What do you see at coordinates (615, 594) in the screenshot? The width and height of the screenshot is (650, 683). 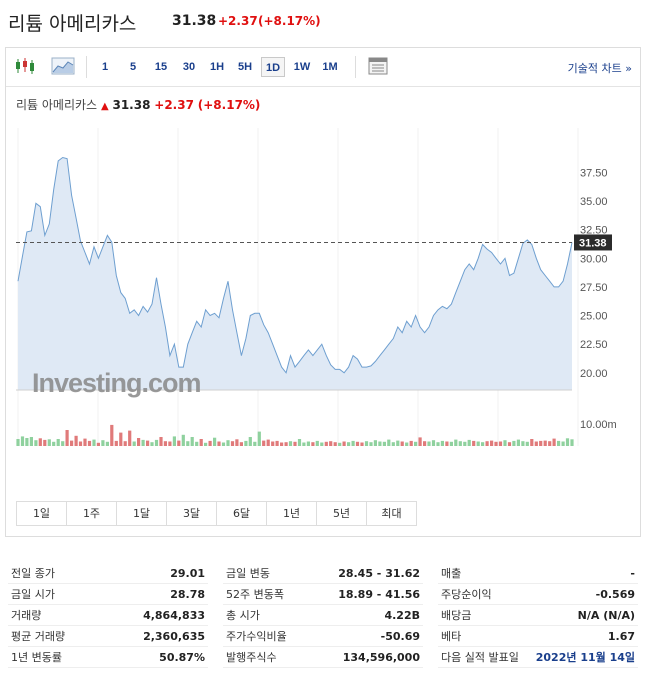 I see `stat-value: -0.569` at bounding box center [615, 594].